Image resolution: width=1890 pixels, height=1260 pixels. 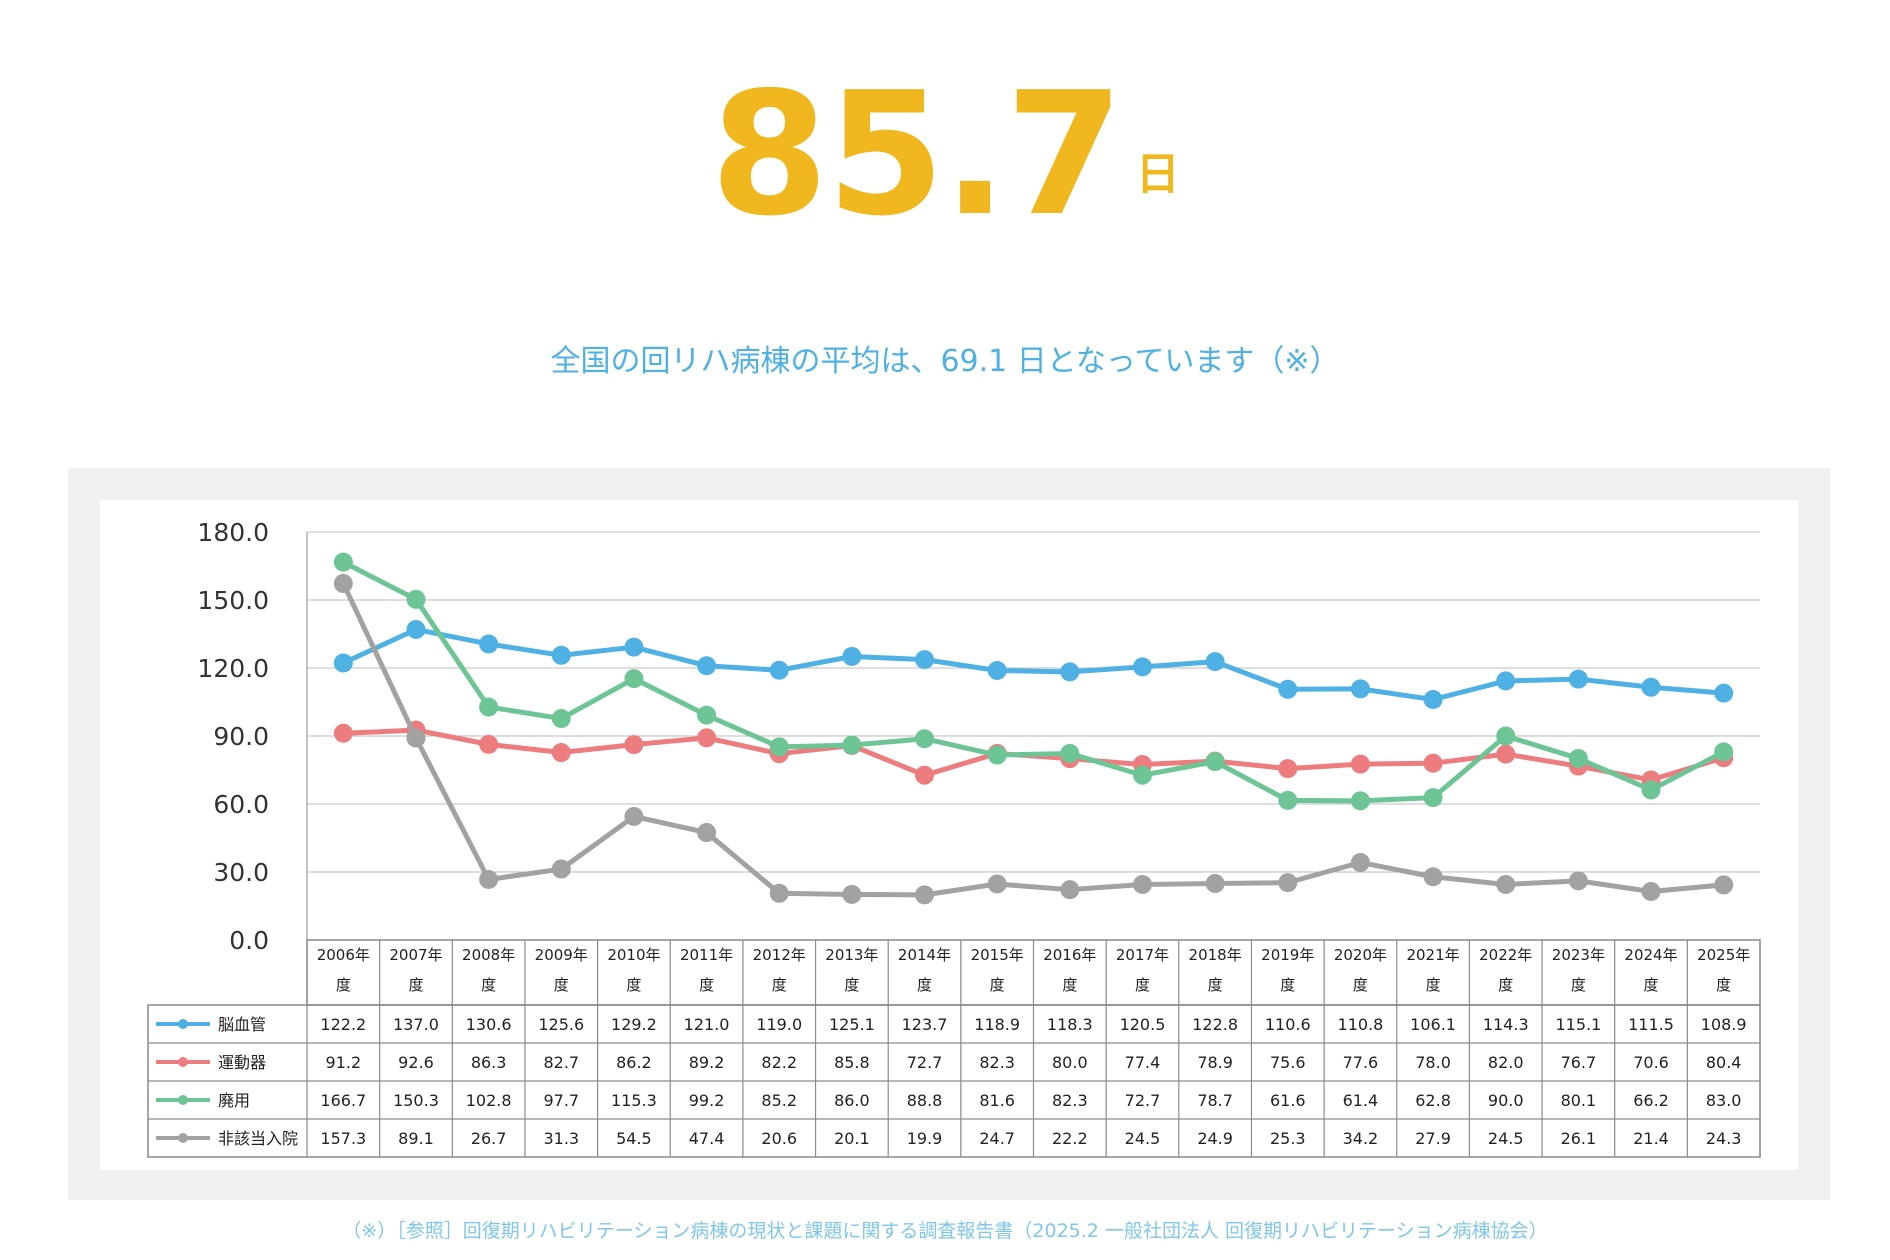 What do you see at coordinates (489, 1062) in the screenshot?
I see `data-table-cell: 86.3` at bounding box center [489, 1062].